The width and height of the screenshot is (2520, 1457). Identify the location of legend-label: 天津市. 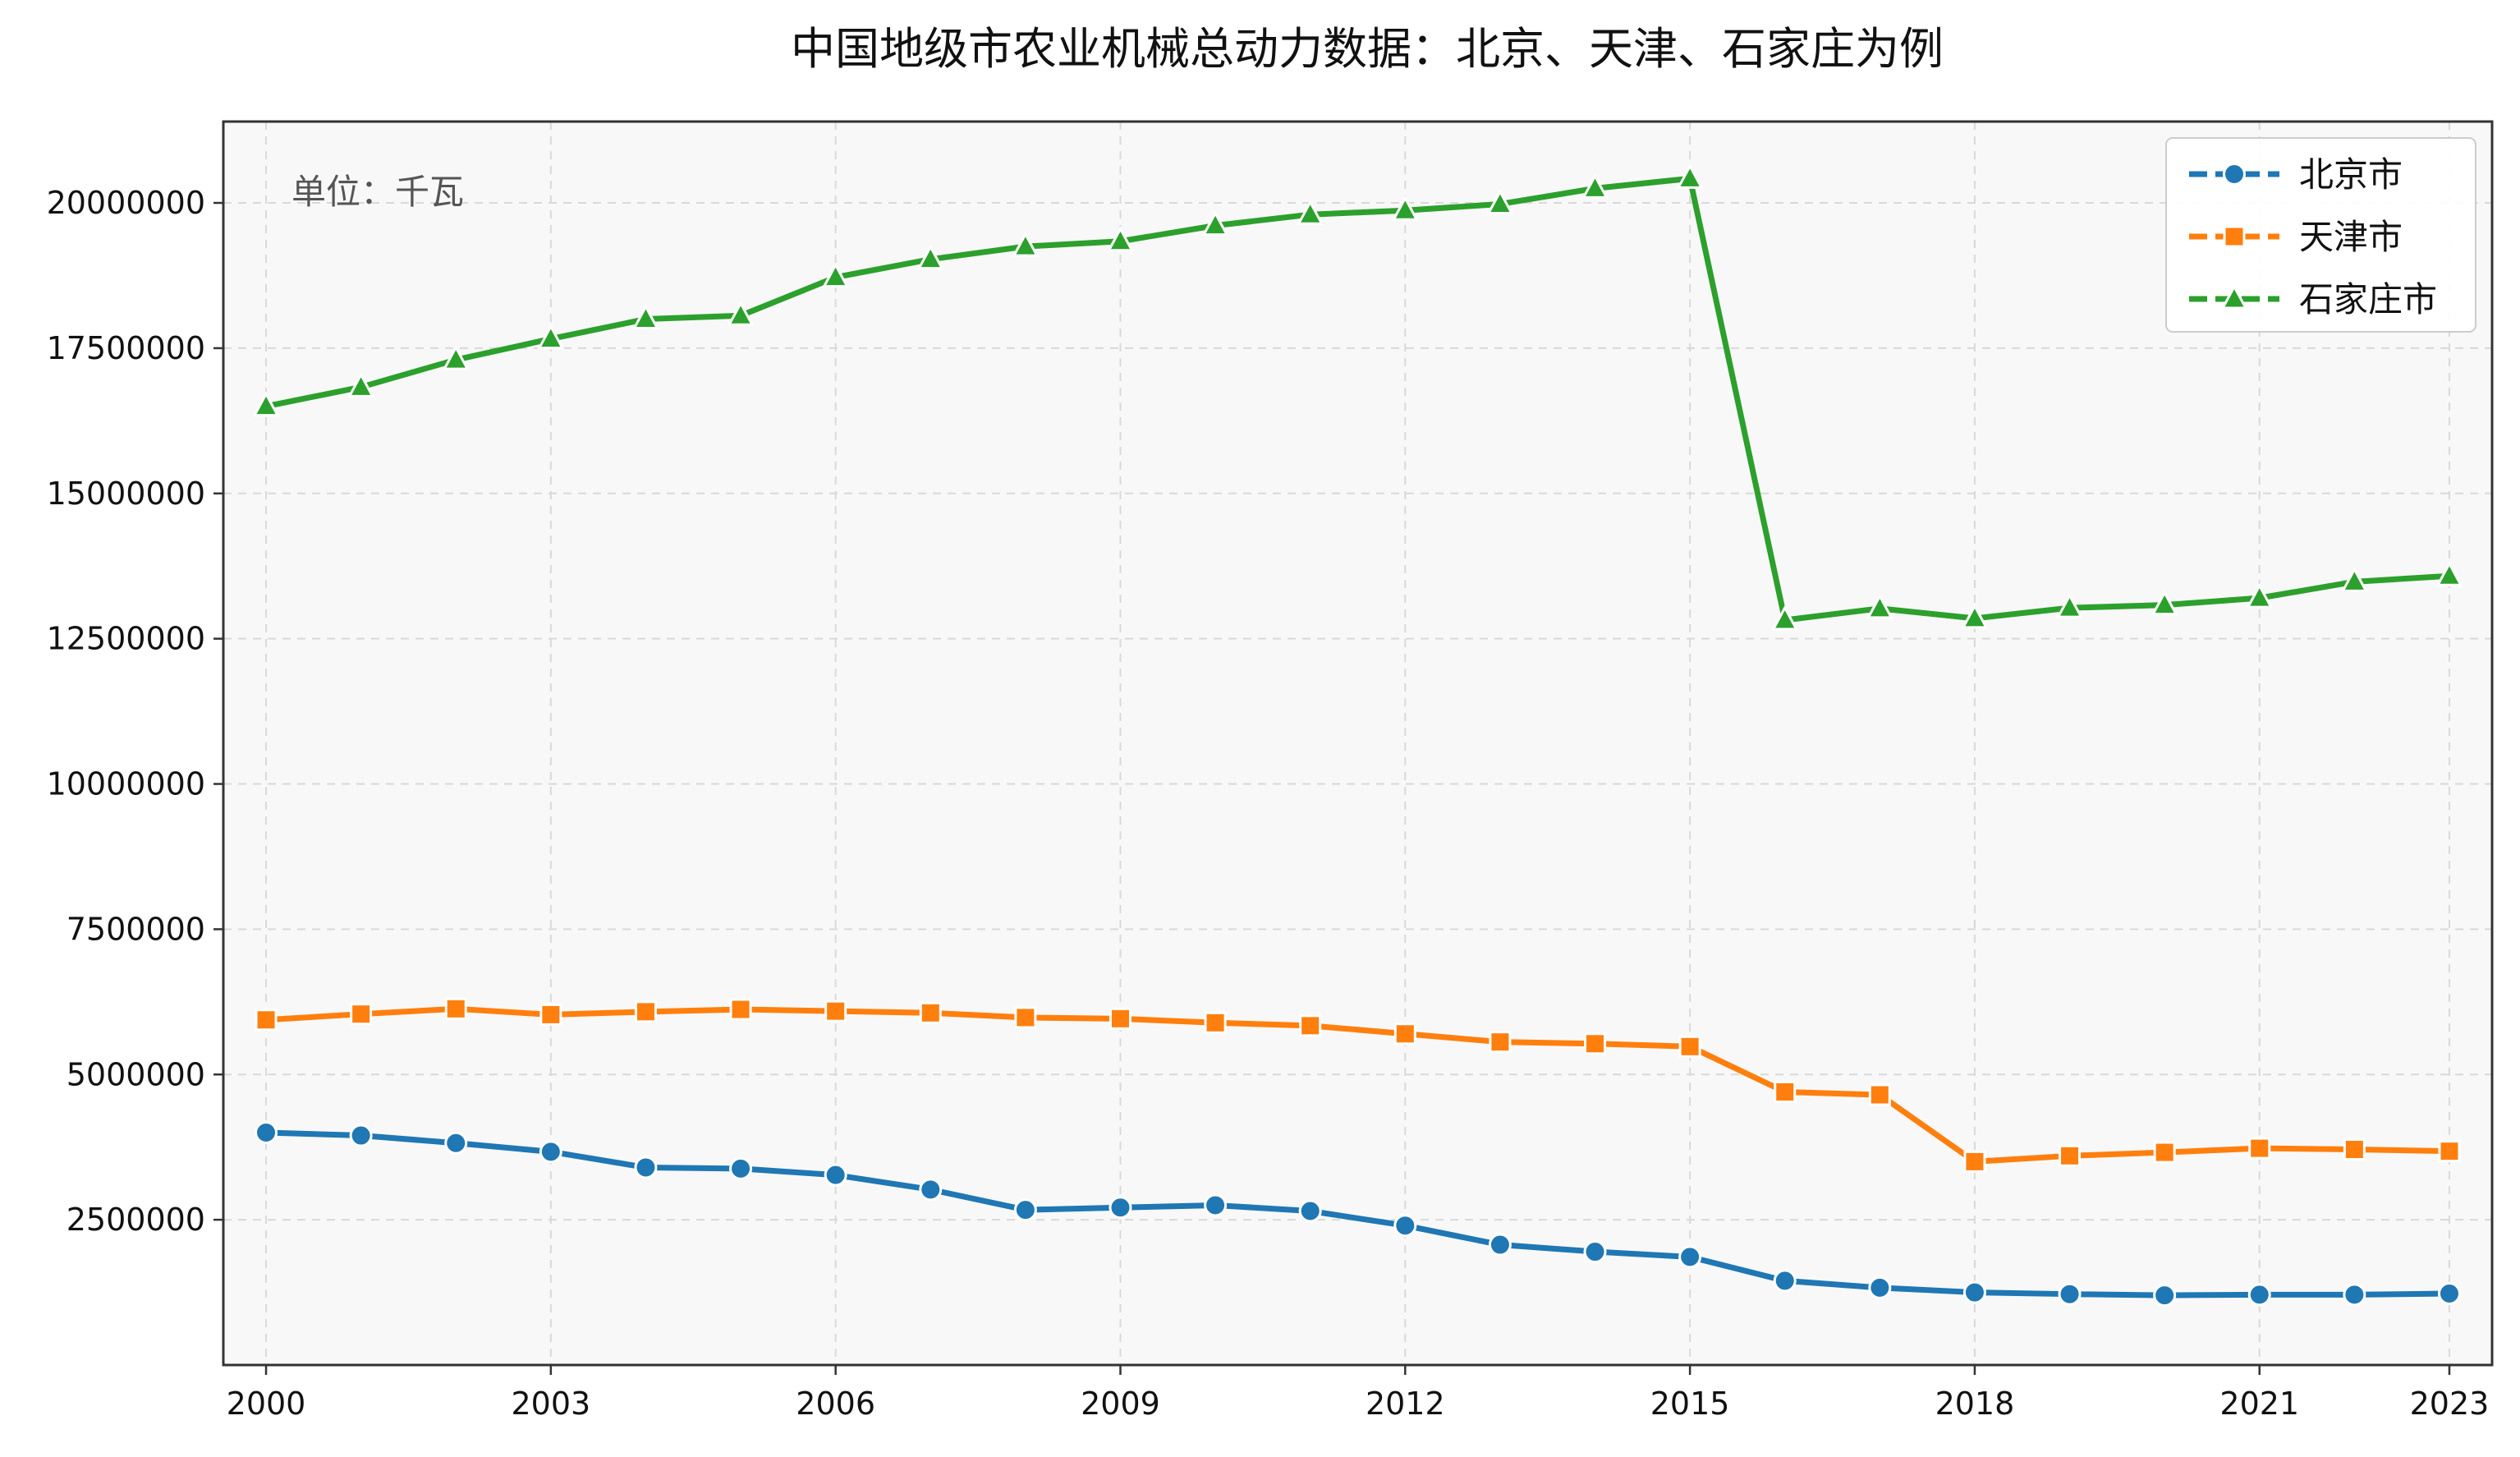
(2351, 237).